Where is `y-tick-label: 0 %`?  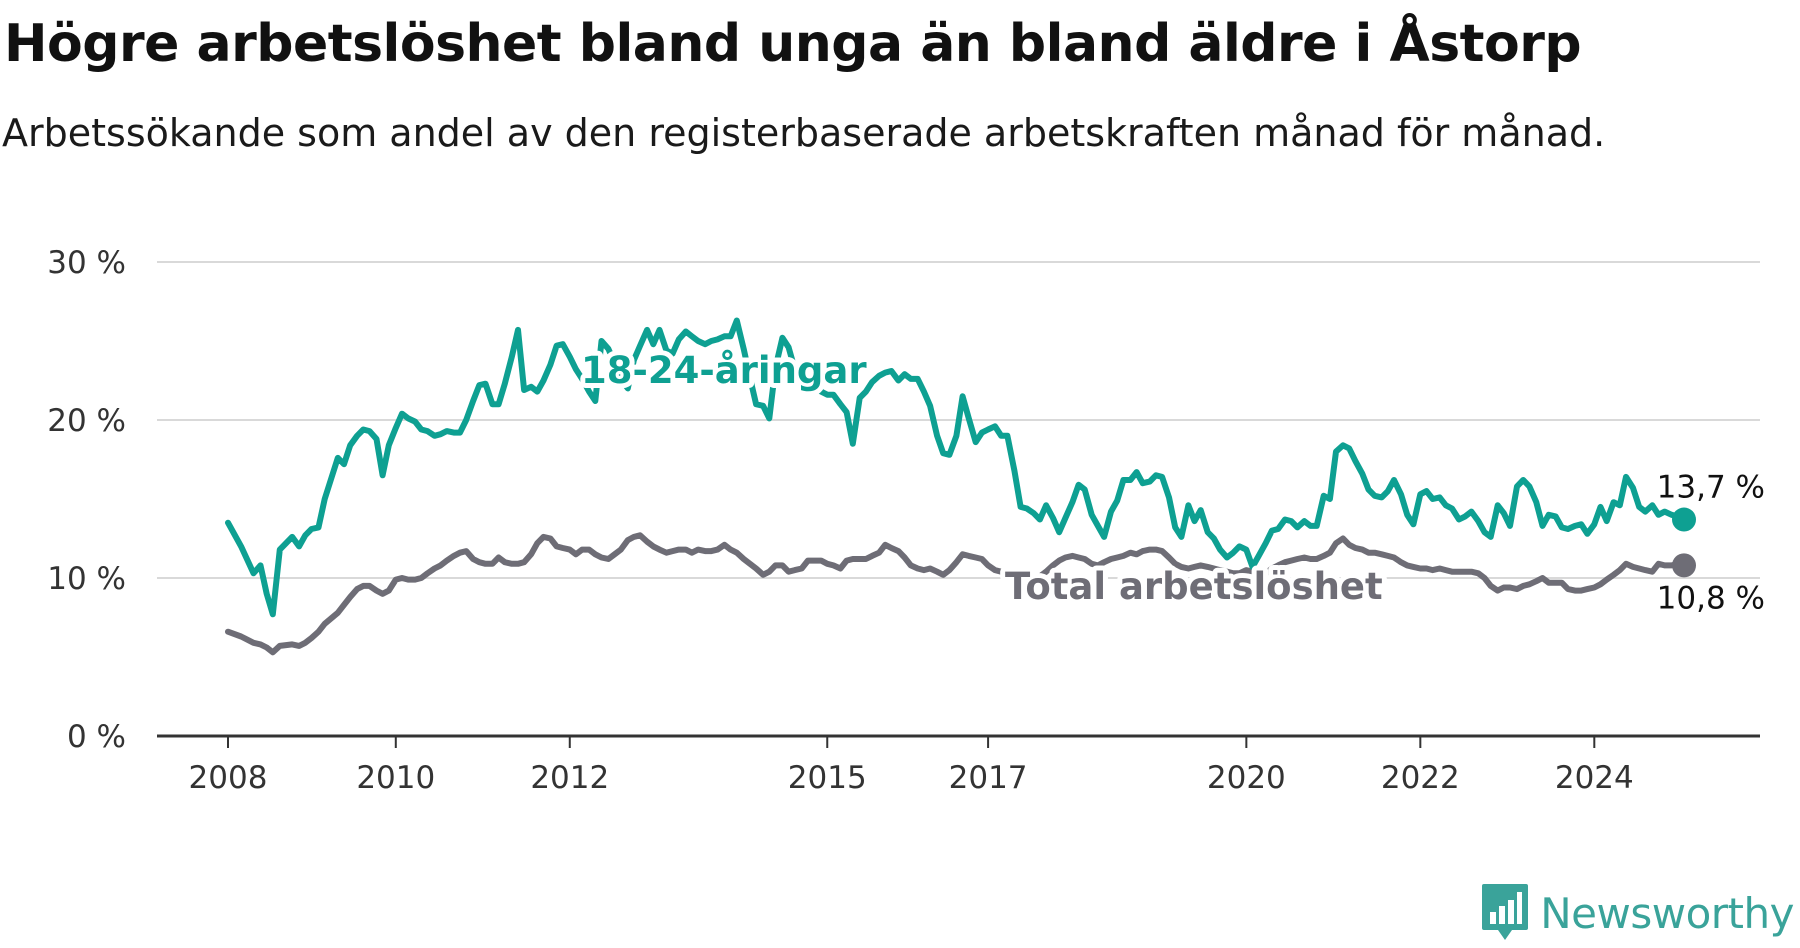 y-tick-label: 0 % is located at coordinates (96, 737).